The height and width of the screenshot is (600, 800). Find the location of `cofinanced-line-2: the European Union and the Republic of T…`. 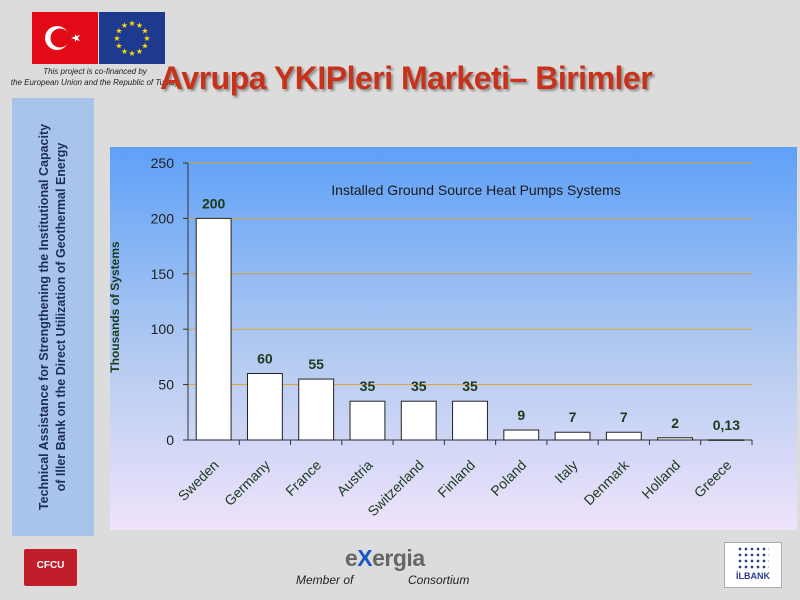

cofinanced-line-2: the European Union and the Republic of T… is located at coordinates (95, 82).